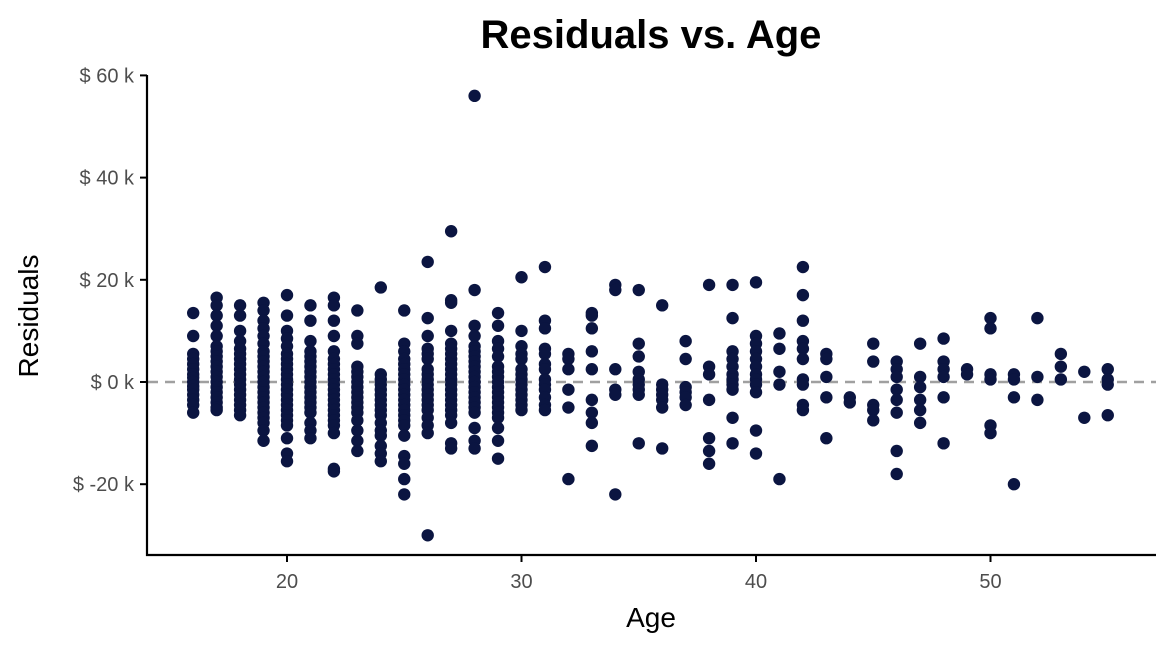 This screenshot has width=1170, height=649. Describe the element at coordinates (28, 316) in the screenshot. I see `y-axis-title: Residuals` at that location.